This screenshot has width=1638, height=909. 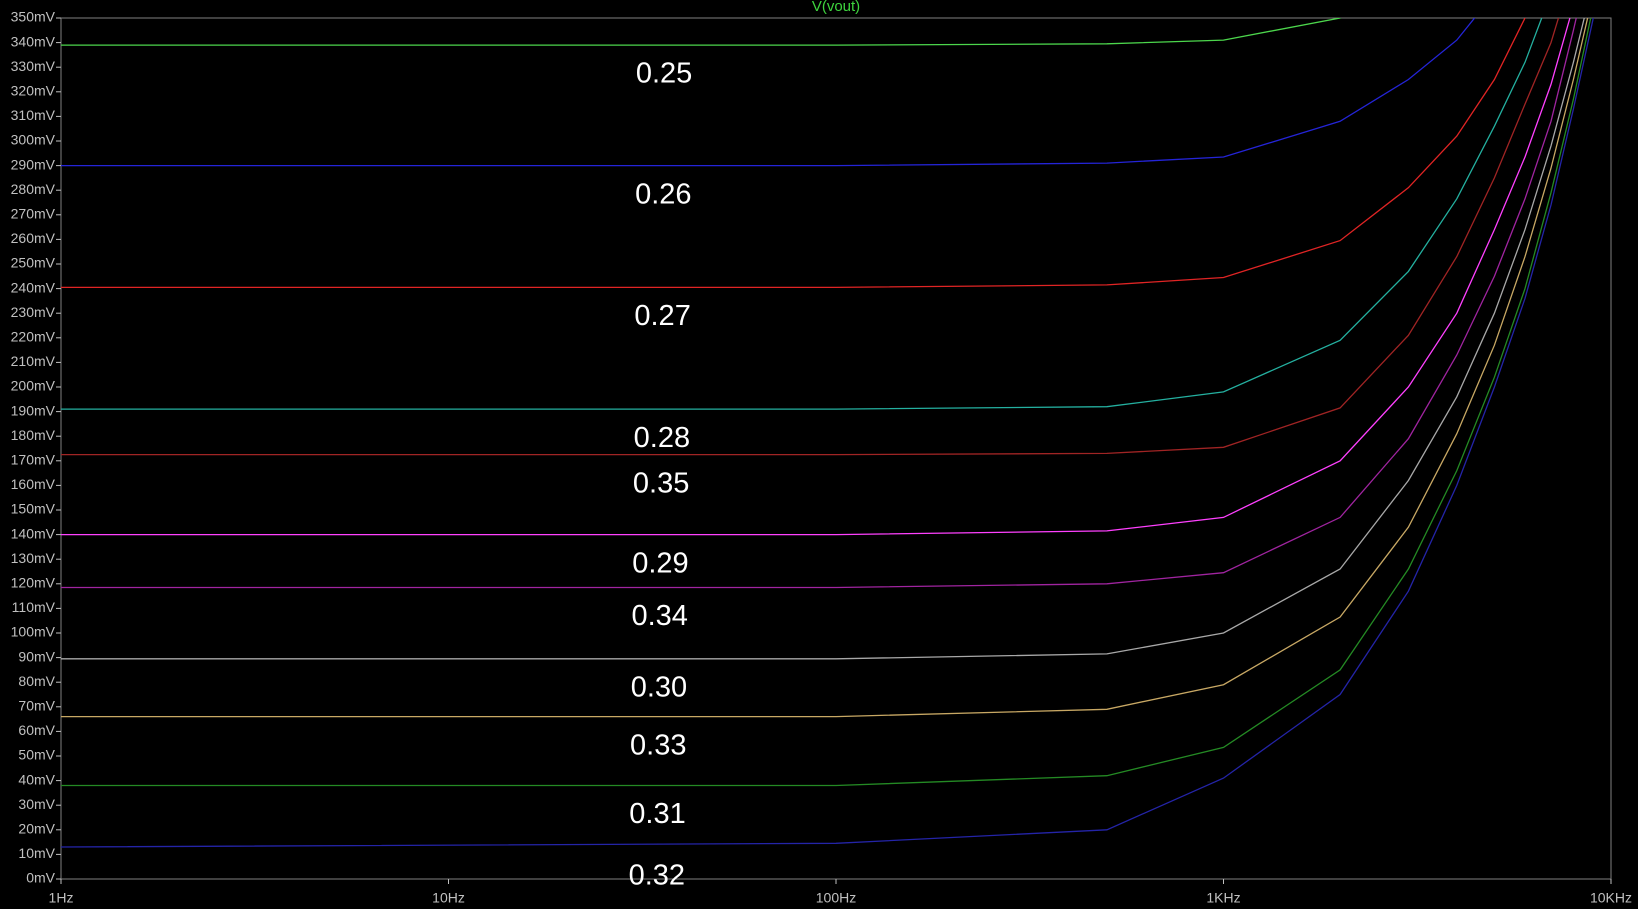 I want to click on y-tick-label: 260mV, so click(x=33, y=238).